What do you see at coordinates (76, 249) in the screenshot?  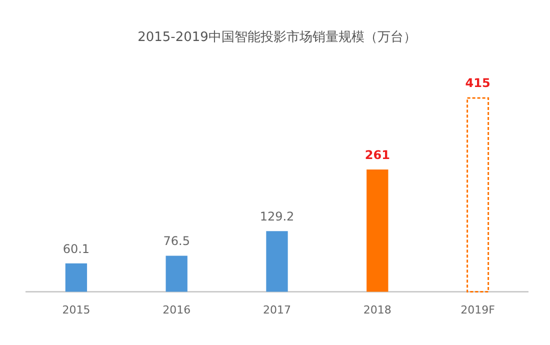 I see `data-label: 60.1` at bounding box center [76, 249].